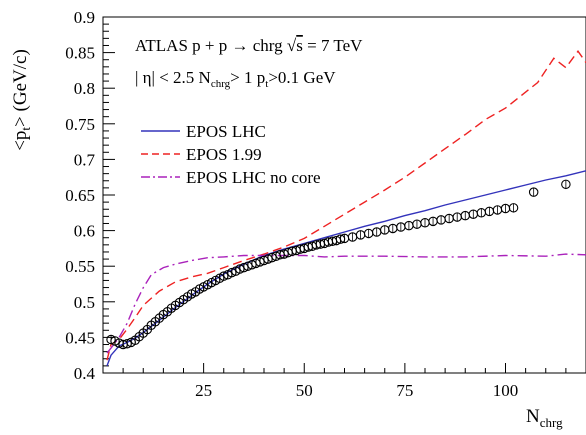  What do you see at coordinates (253, 177) in the screenshot?
I see `legend-label: EPOS LHC no core` at bounding box center [253, 177].